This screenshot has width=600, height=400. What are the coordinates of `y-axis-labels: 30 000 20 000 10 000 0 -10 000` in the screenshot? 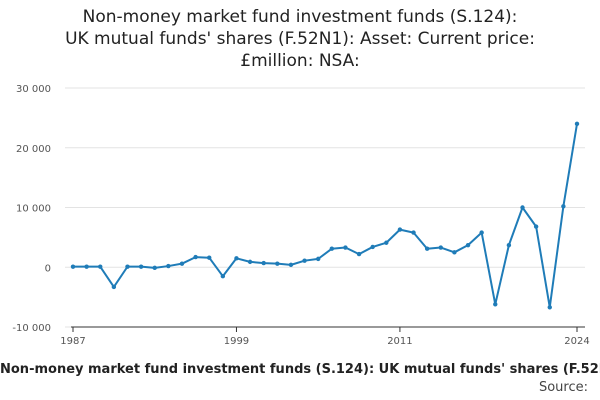 It's located at (31, 209).